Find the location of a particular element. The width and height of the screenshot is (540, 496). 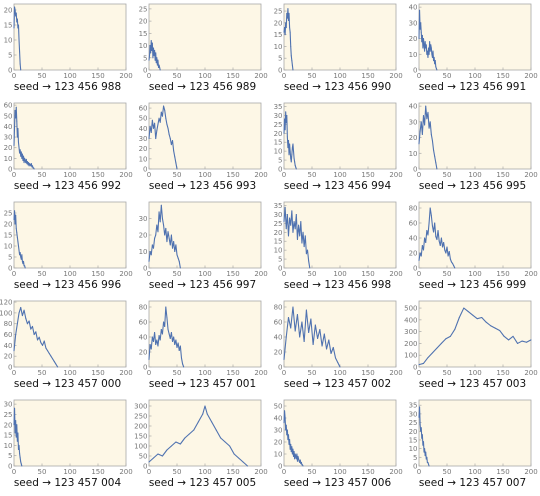

line-plot: 0 20 40 60 80 100 120 0 50 100 150 200 is located at coordinates (66, 338).